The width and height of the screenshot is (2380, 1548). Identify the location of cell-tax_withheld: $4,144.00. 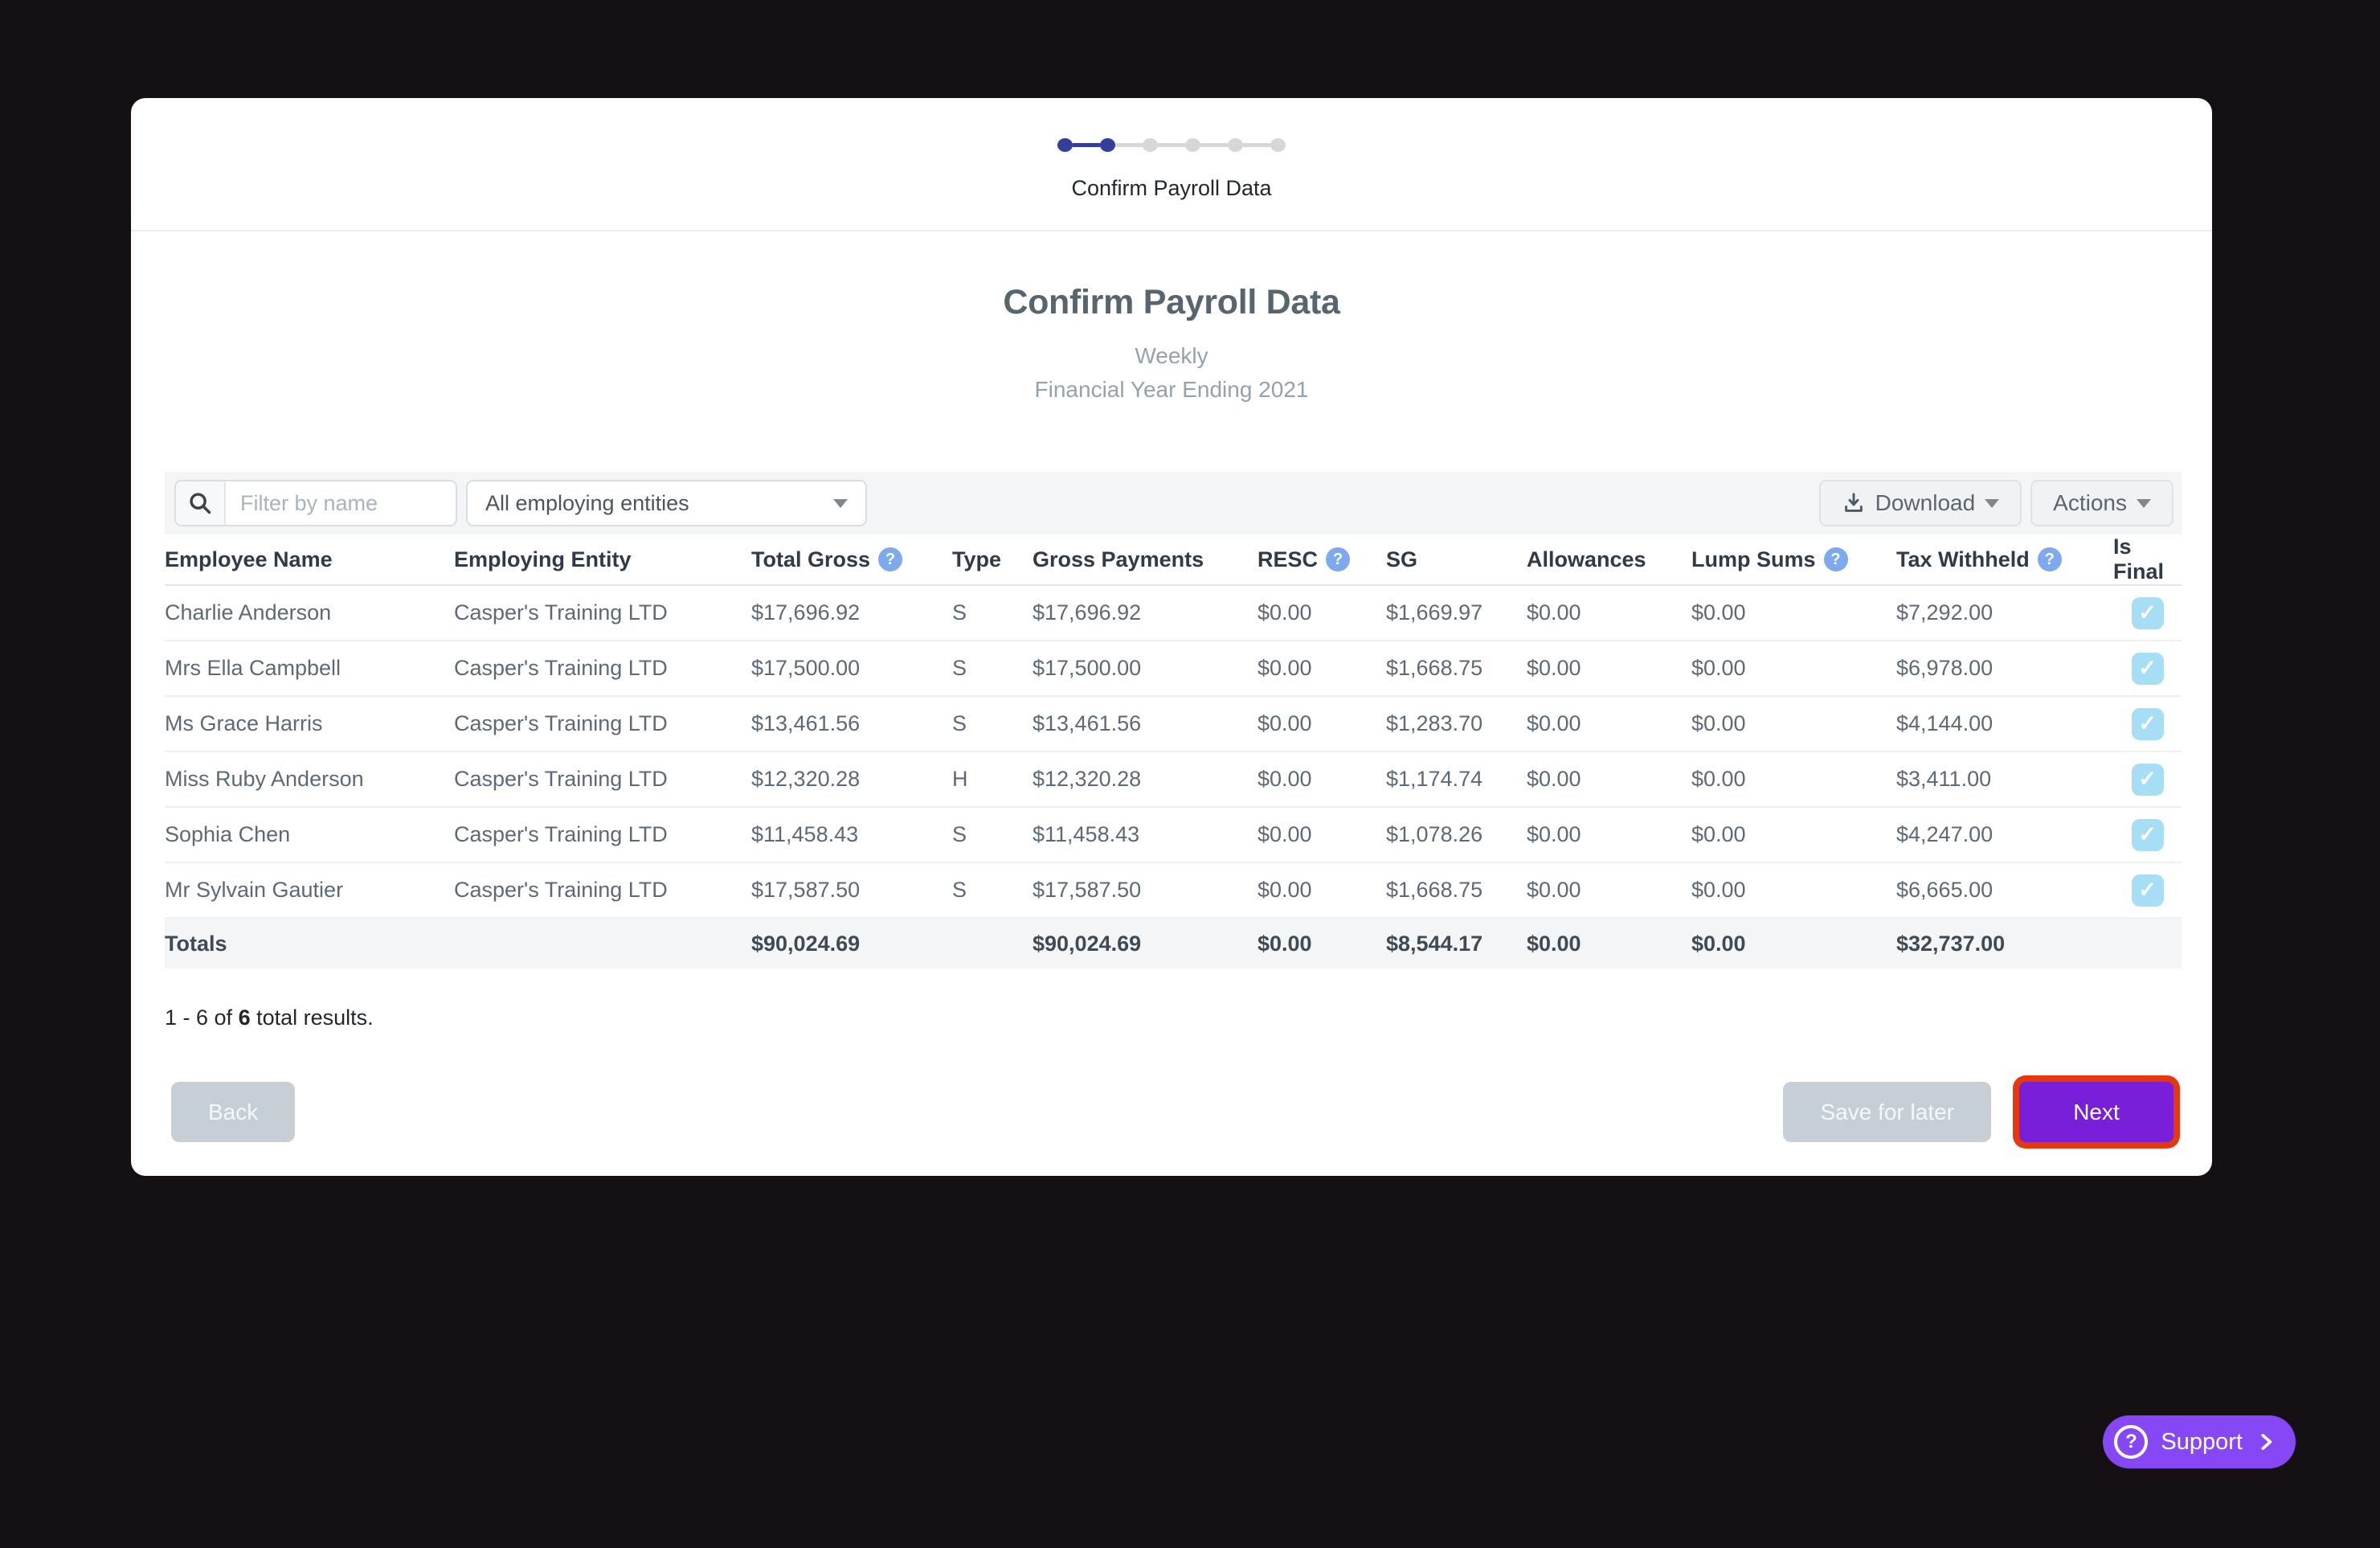
(1945, 723).